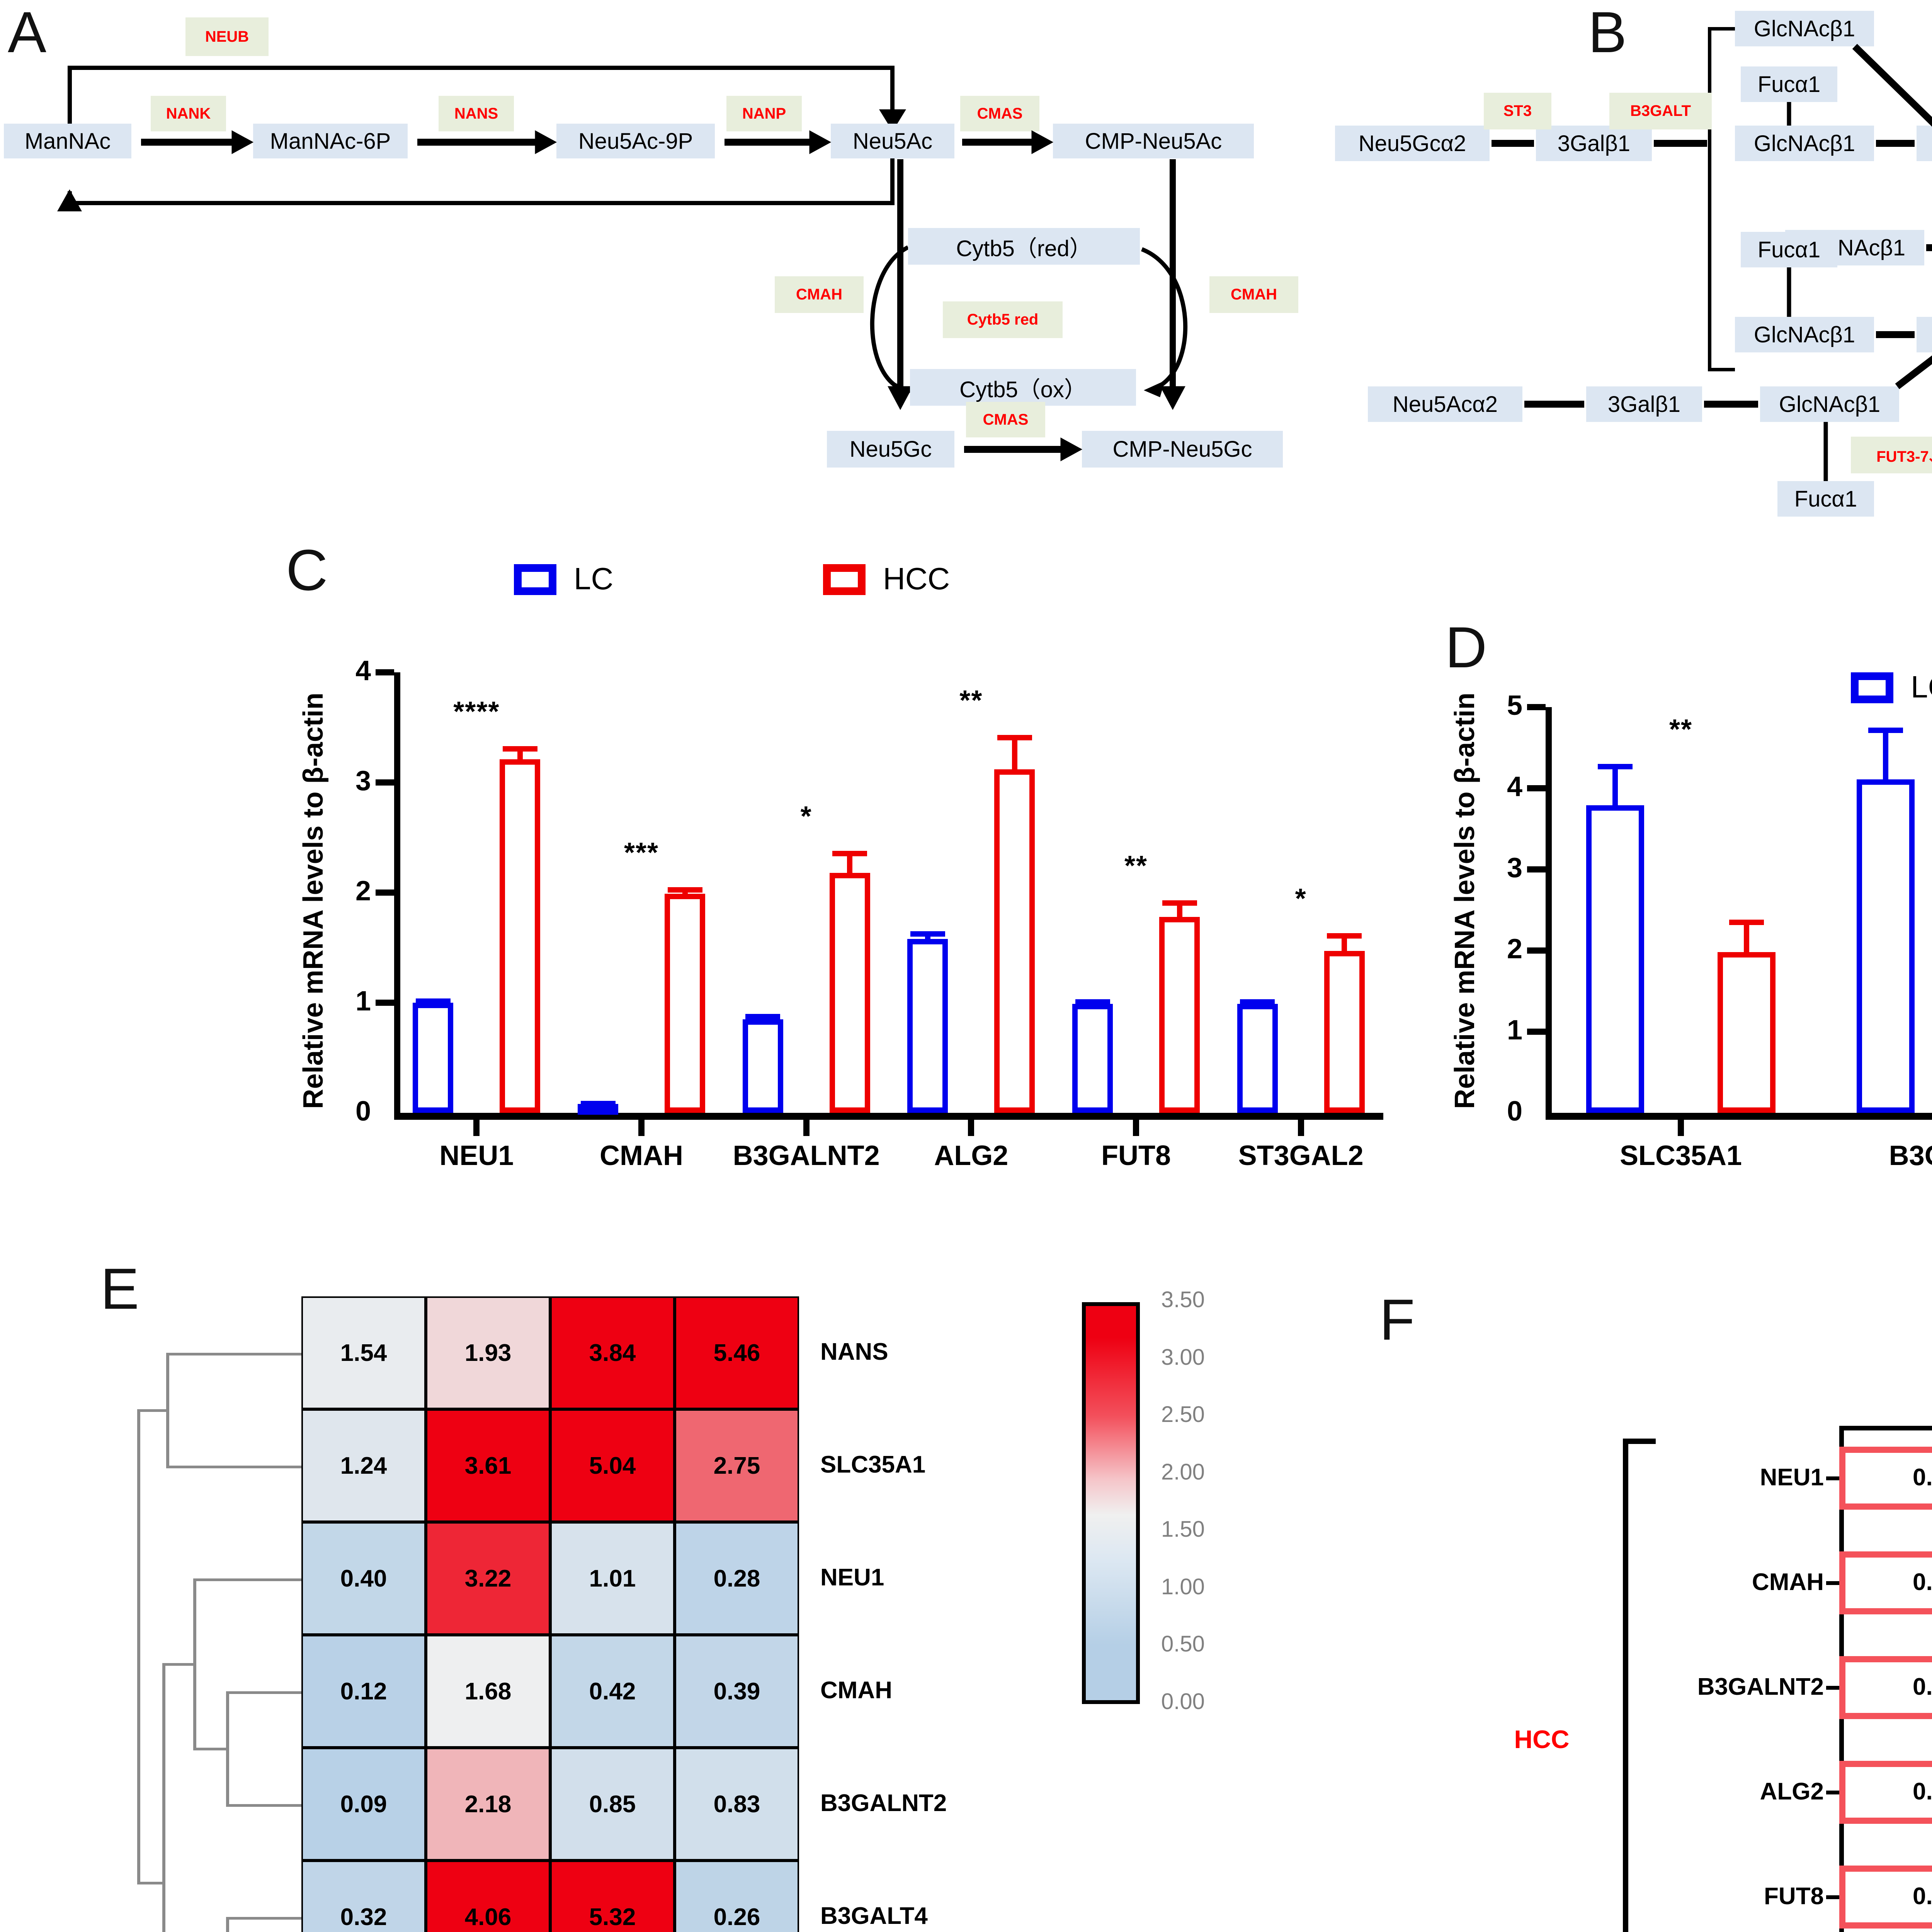  I want to click on y-tick-label: 1, so click(363, 1001).